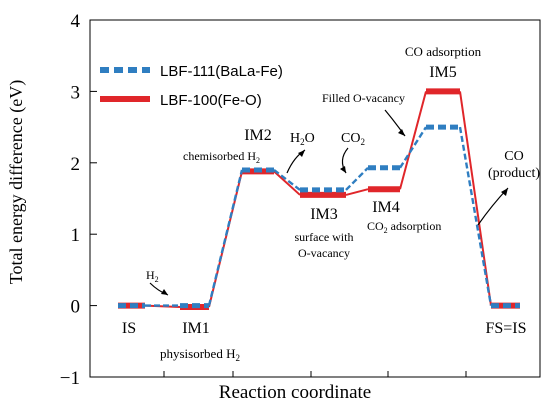 The width and height of the screenshot is (547, 407). What do you see at coordinates (295, 392) in the screenshot?
I see `x-axis-title: Reaction coordinate` at bounding box center [295, 392].